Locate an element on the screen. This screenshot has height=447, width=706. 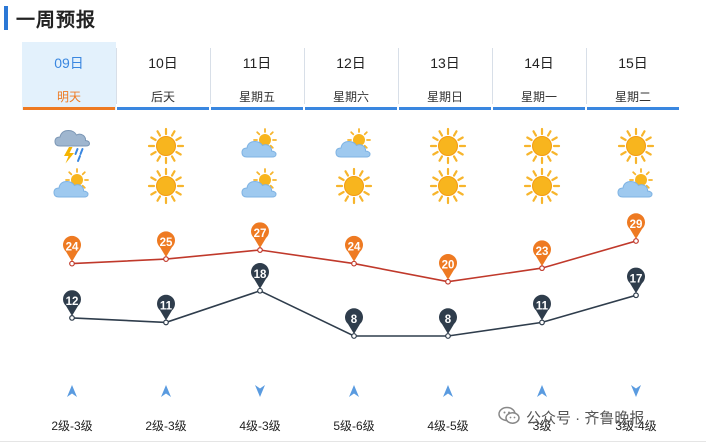
low-temp-label: 18 is located at coordinates (260, 275).